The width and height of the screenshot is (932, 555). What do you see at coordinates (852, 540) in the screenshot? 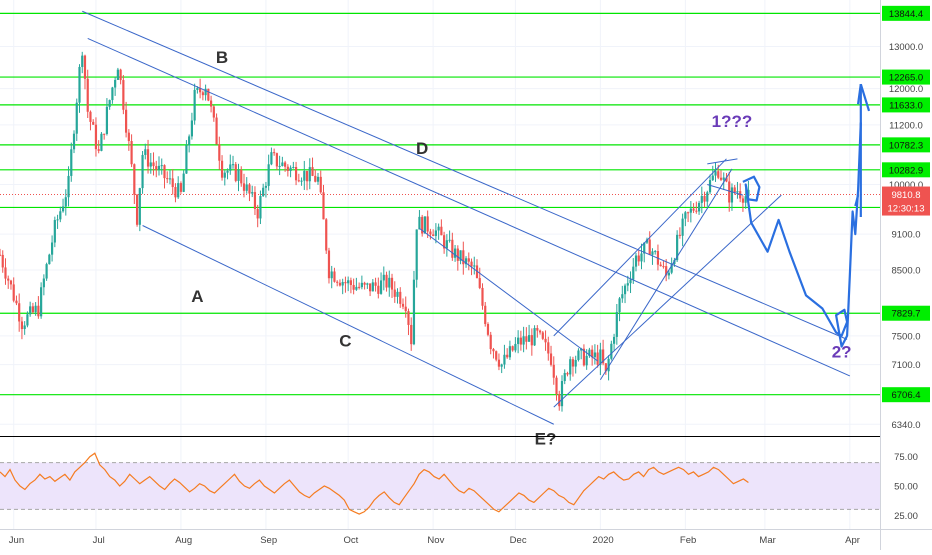
I see `time-tick-label: Apr` at bounding box center [852, 540].